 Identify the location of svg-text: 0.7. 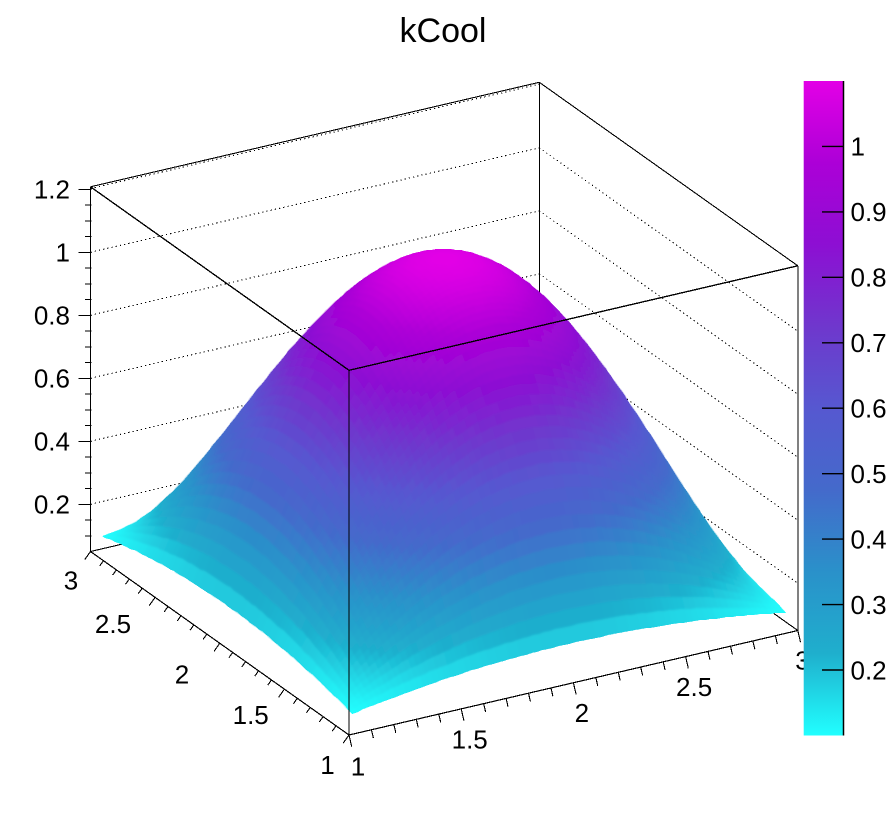
(869, 343).